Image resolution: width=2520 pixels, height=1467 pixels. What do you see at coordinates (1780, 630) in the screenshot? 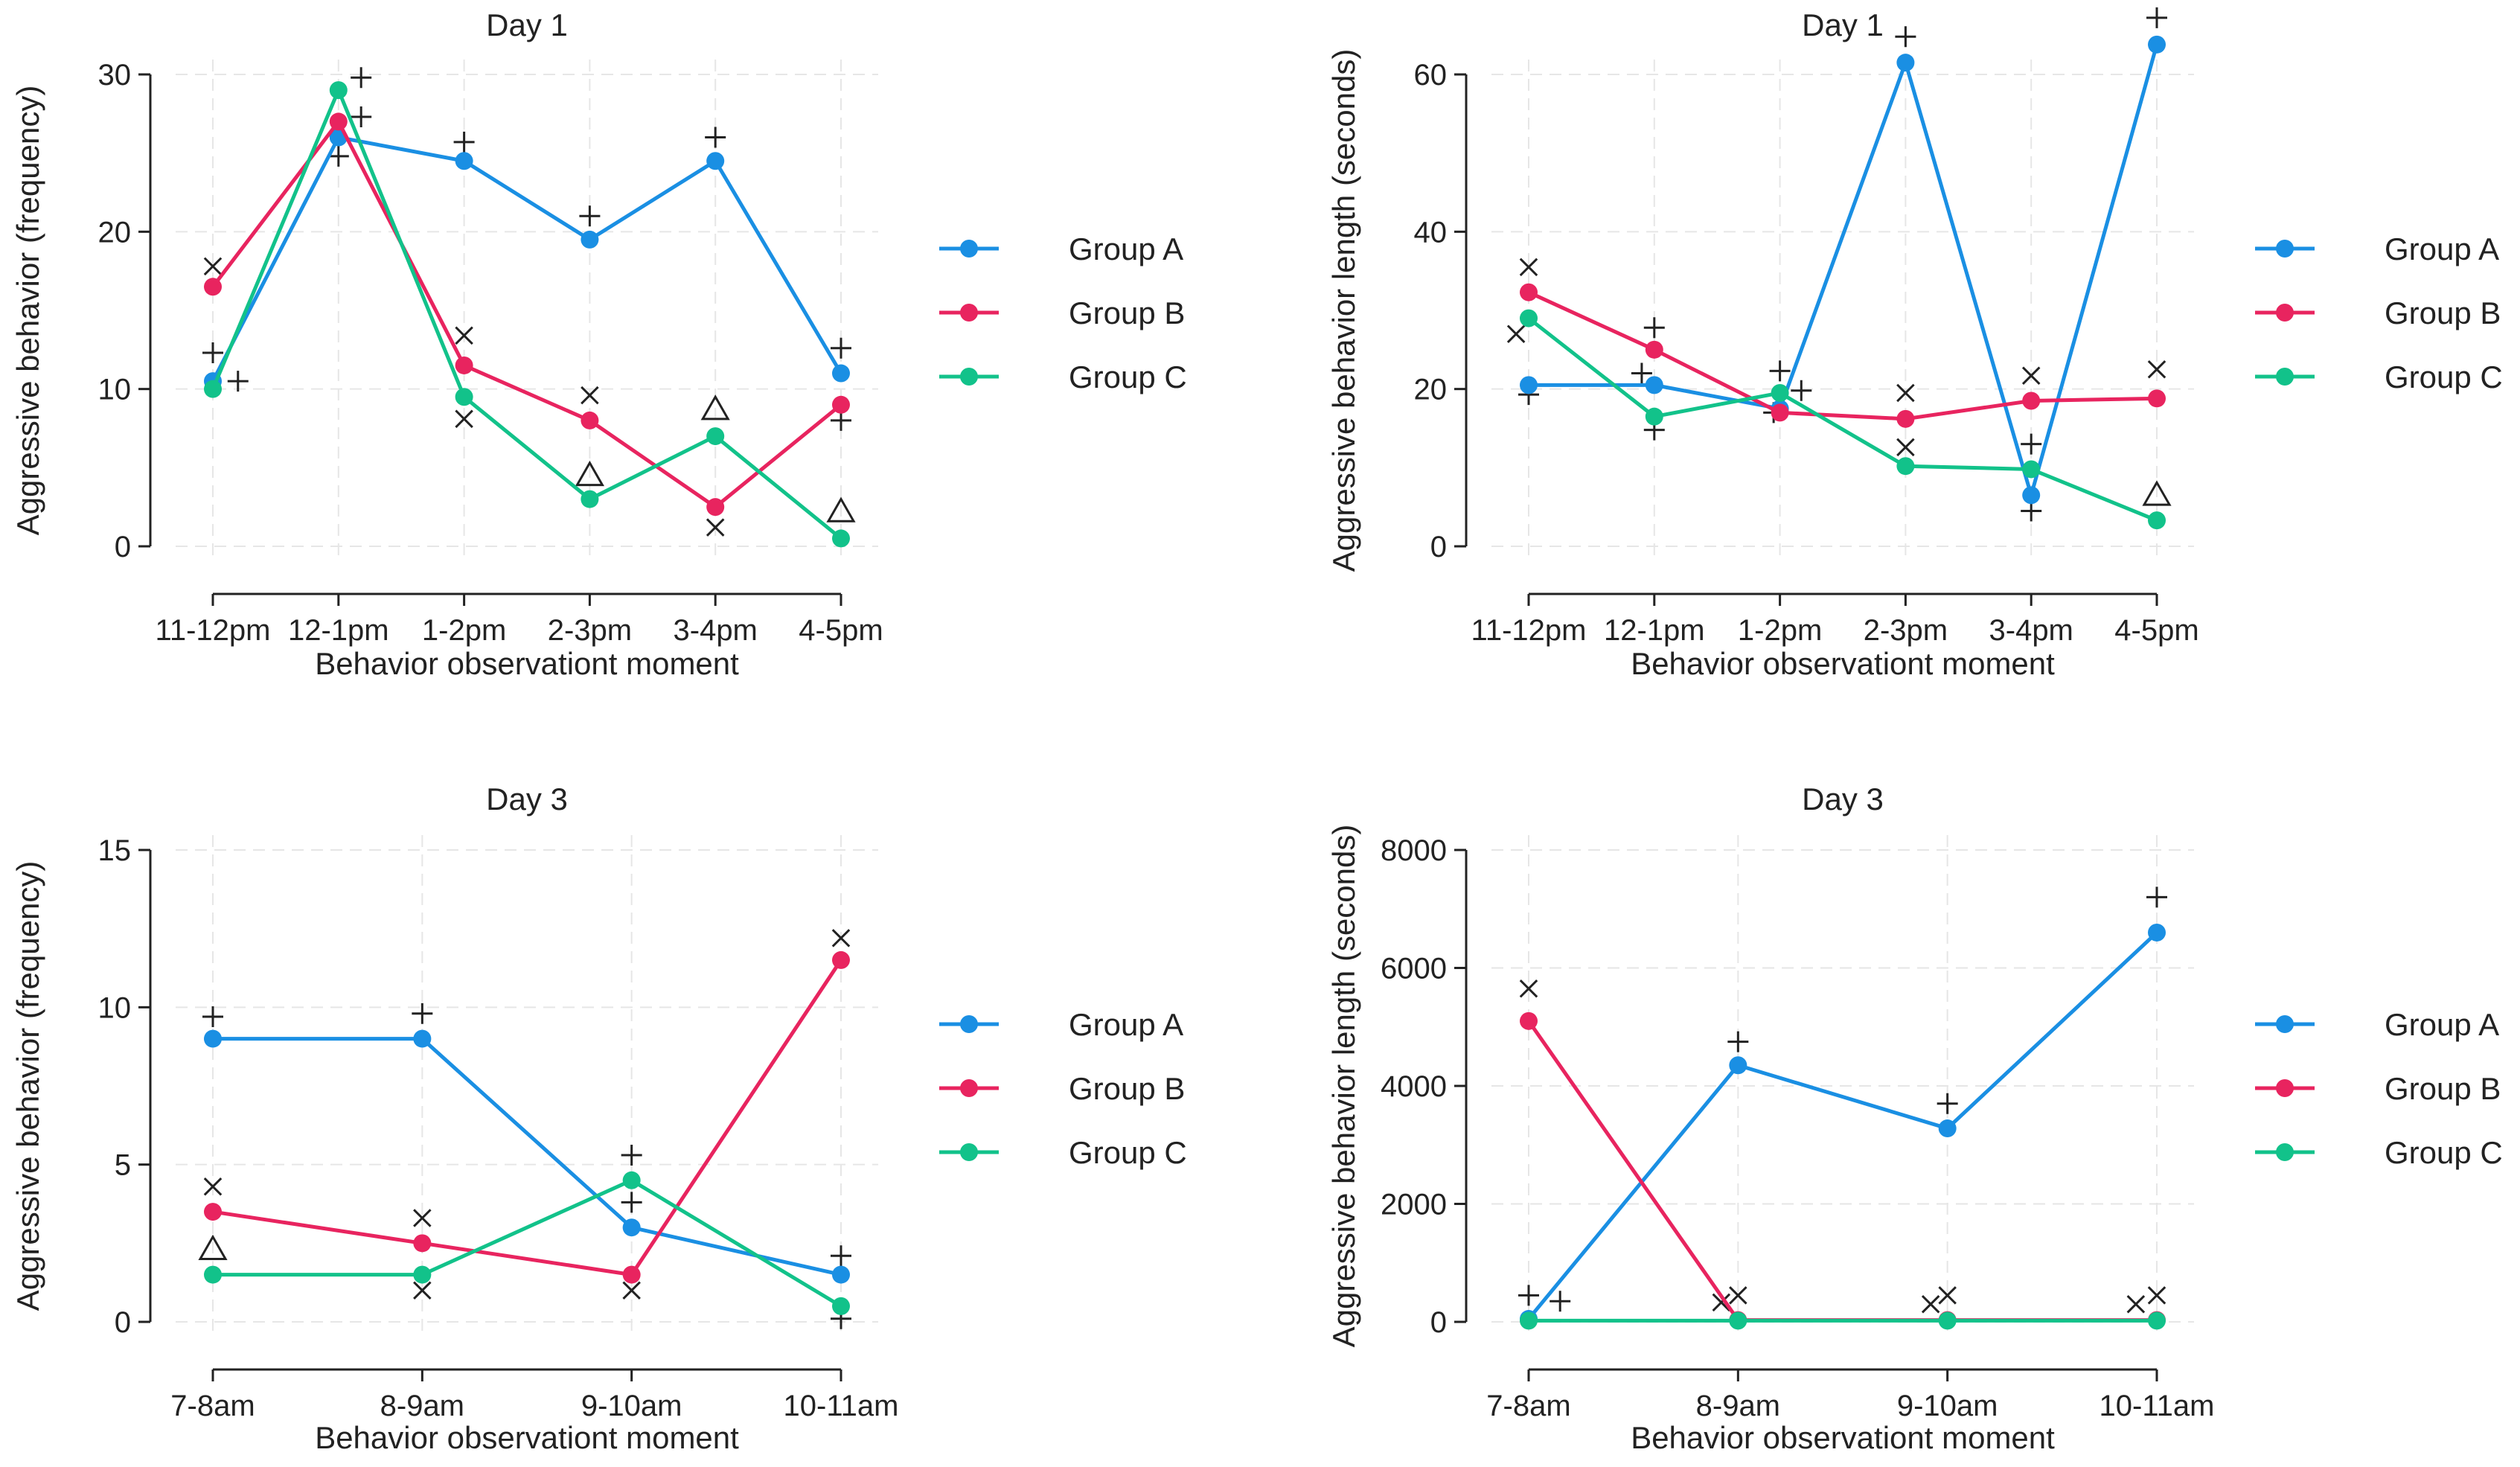
I see `x-tick-label: 1-2pm` at bounding box center [1780, 630].